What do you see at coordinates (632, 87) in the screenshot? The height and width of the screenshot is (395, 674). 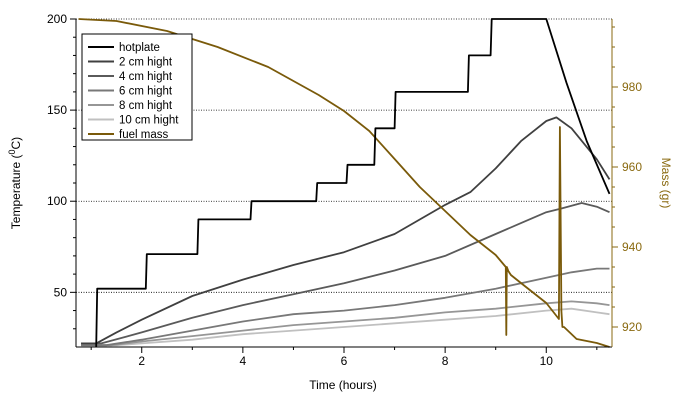 I see `y-right-tick-label: 980` at bounding box center [632, 87].